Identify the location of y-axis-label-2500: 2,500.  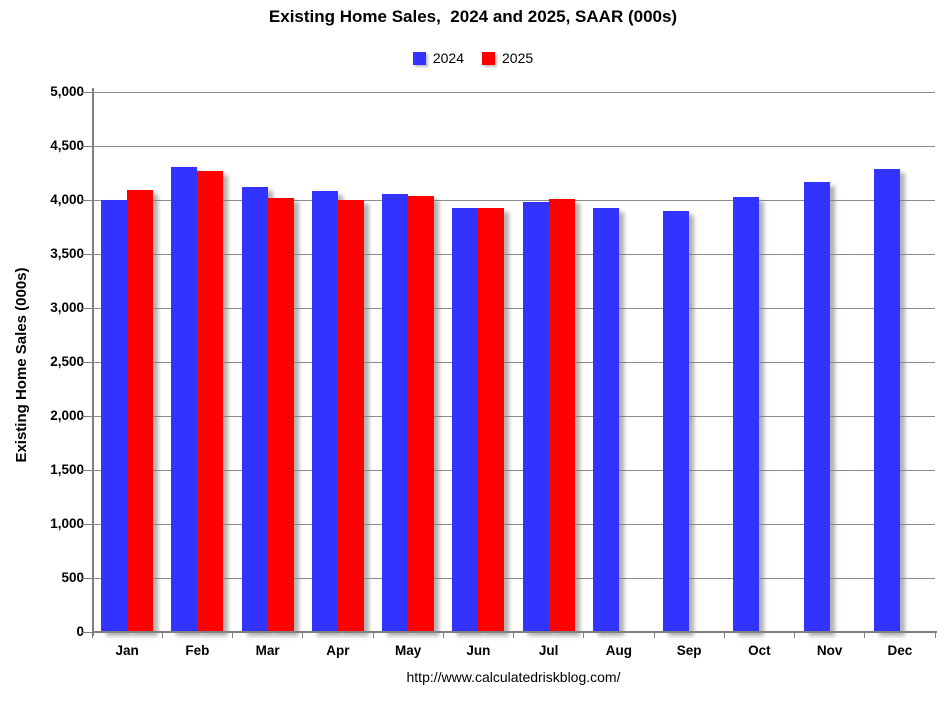
(67, 361).